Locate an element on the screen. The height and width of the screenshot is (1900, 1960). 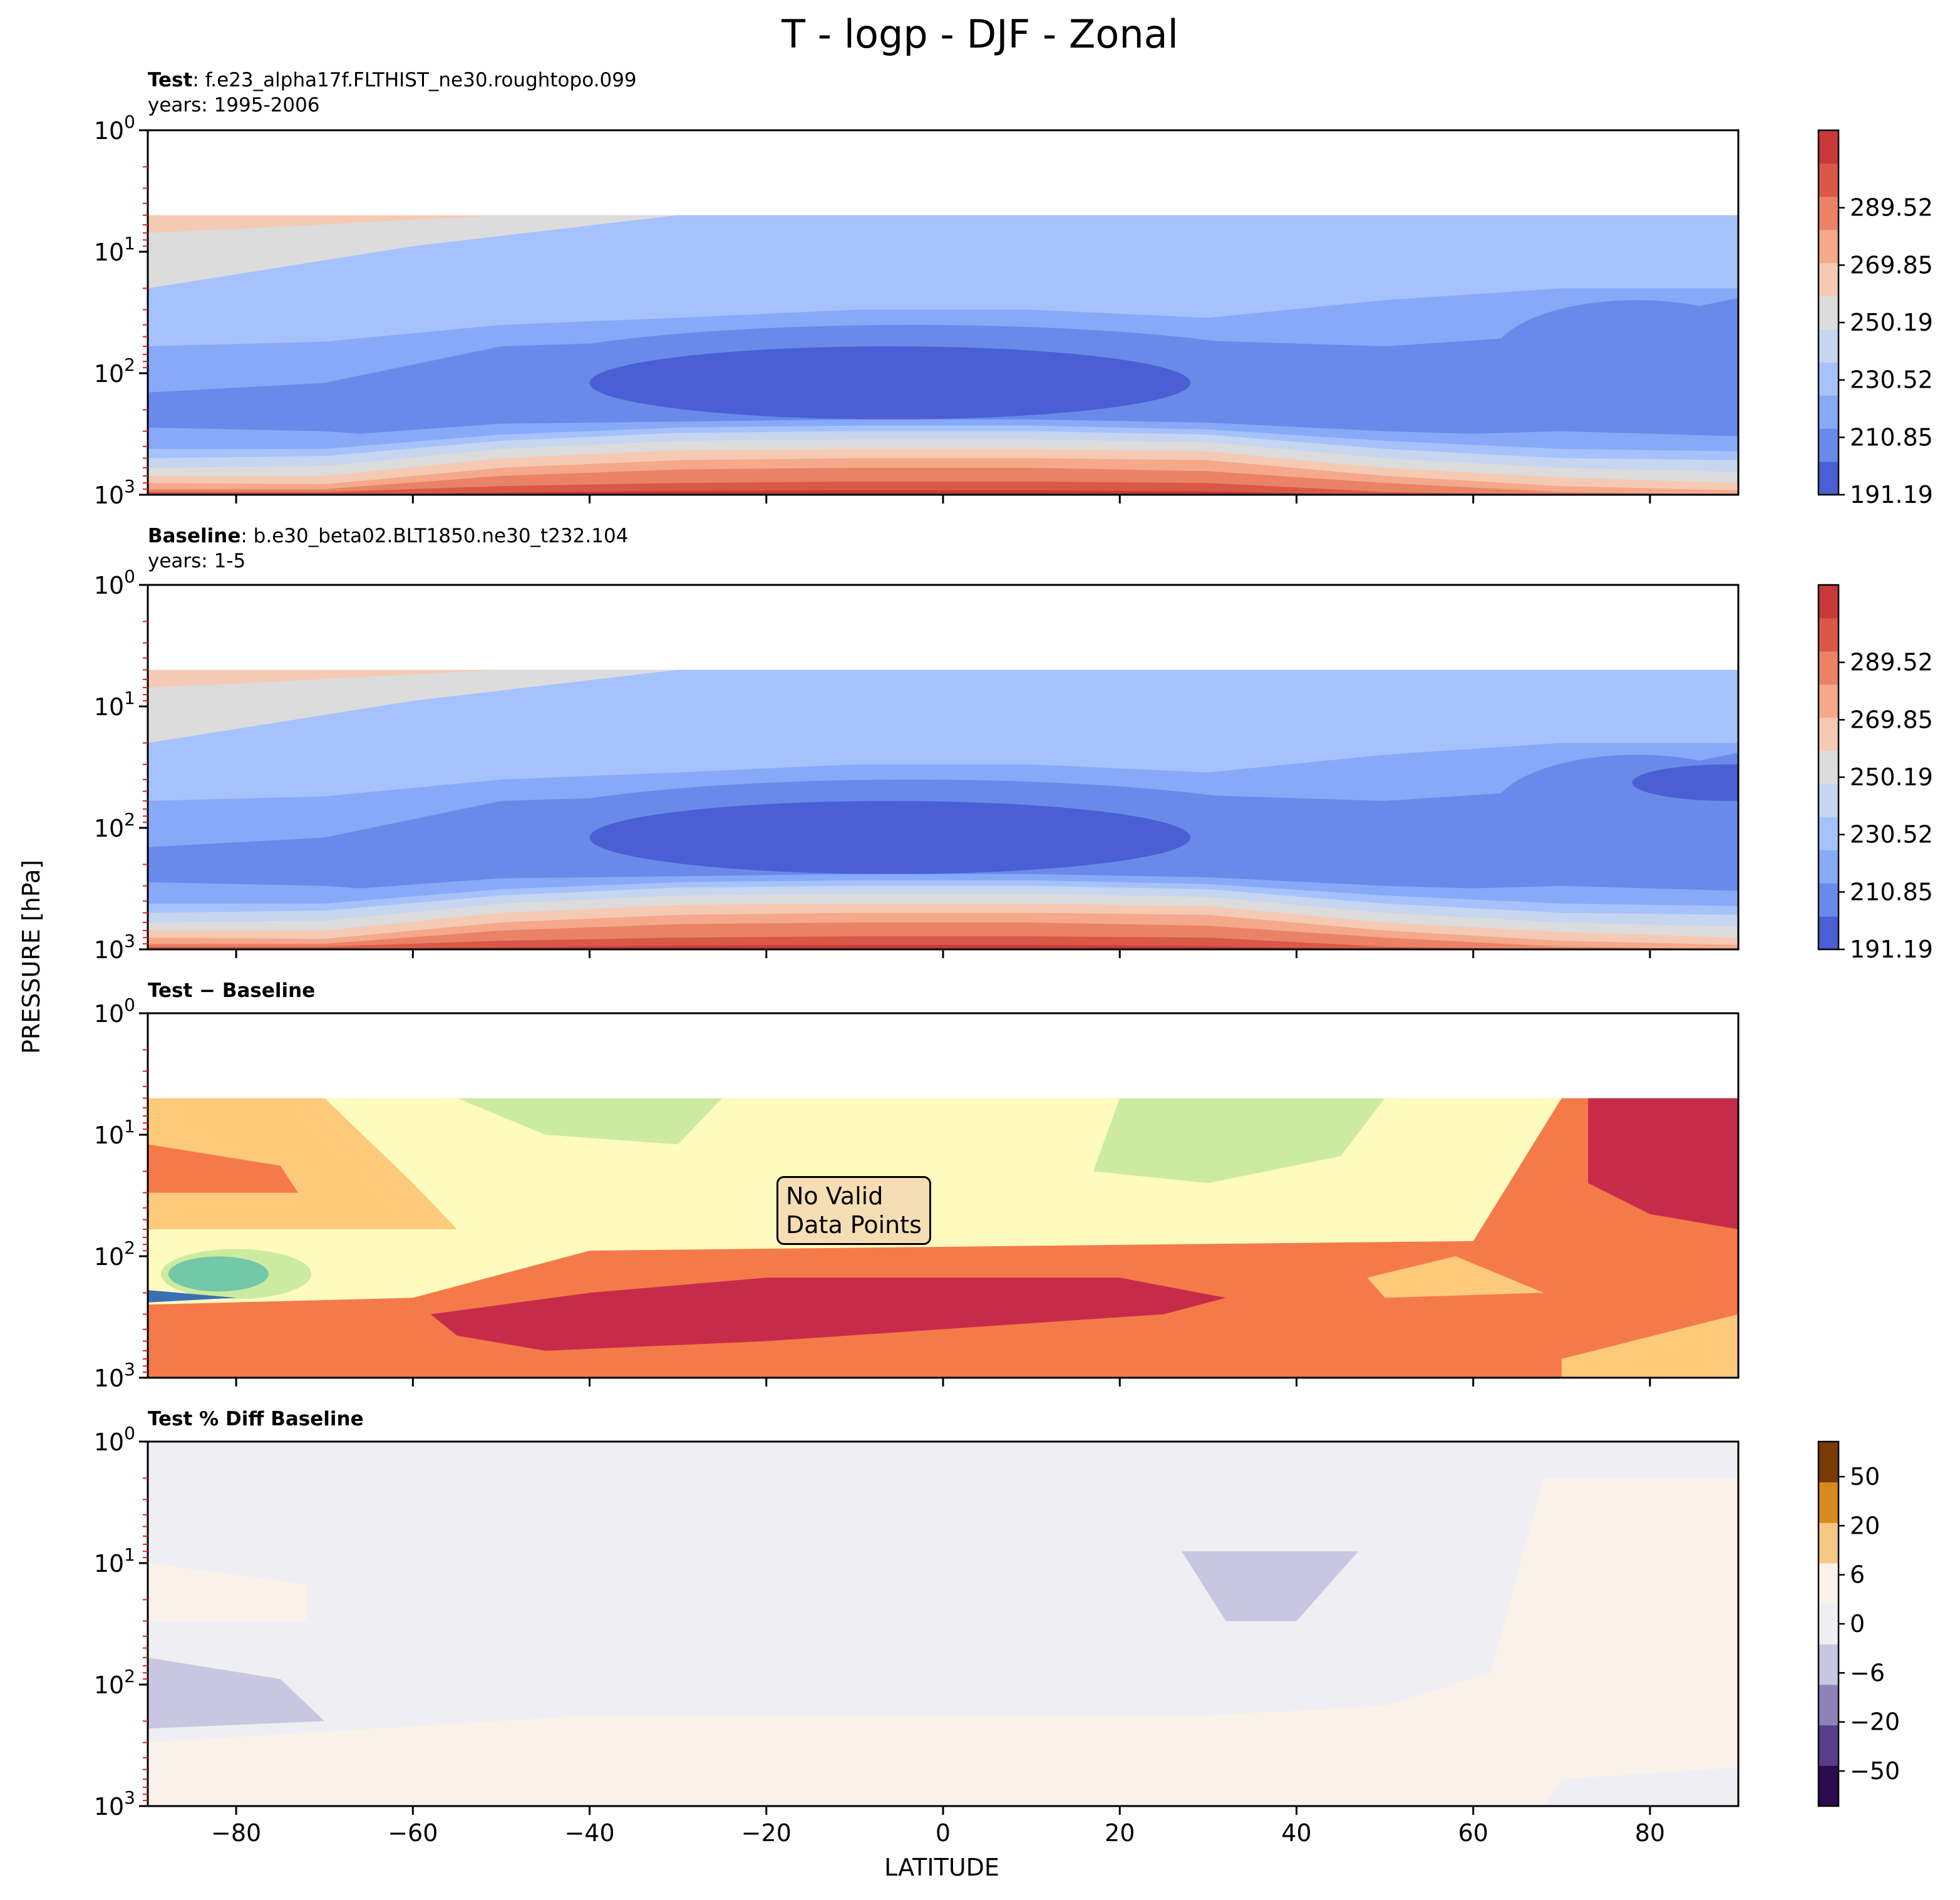
colorbar-tick-label: −20 is located at coordinates (1875, 1722).